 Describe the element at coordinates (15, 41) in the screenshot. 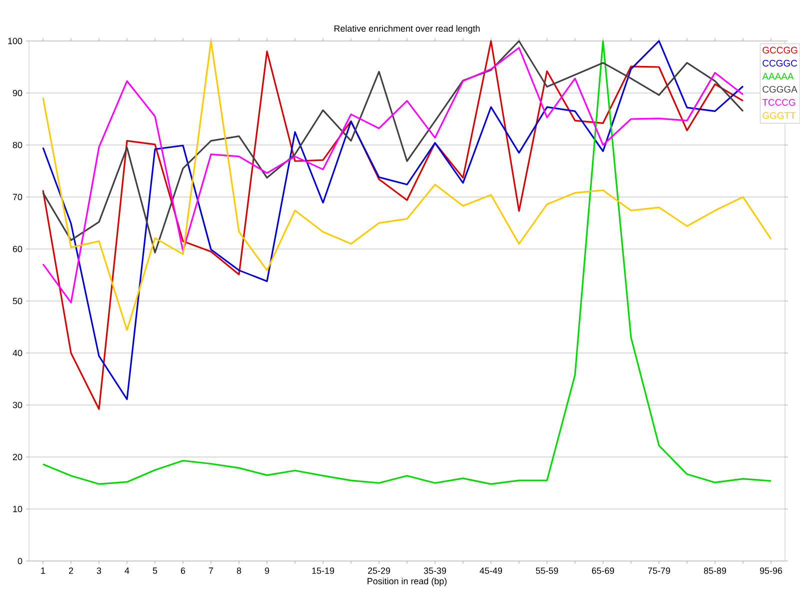

I see `y-tick-label: 100` at that location.